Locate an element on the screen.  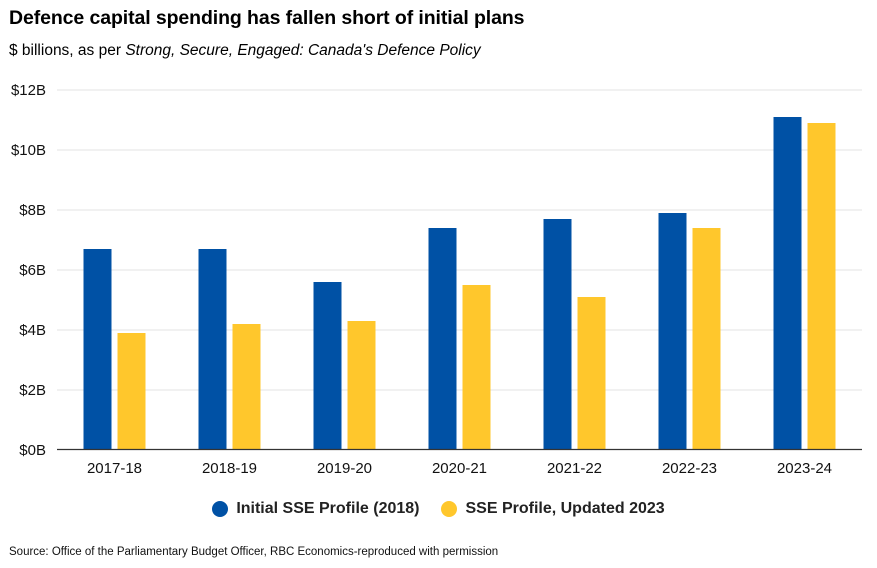
x-tick-label: 2022-23 is located at coordinates (689, 468).